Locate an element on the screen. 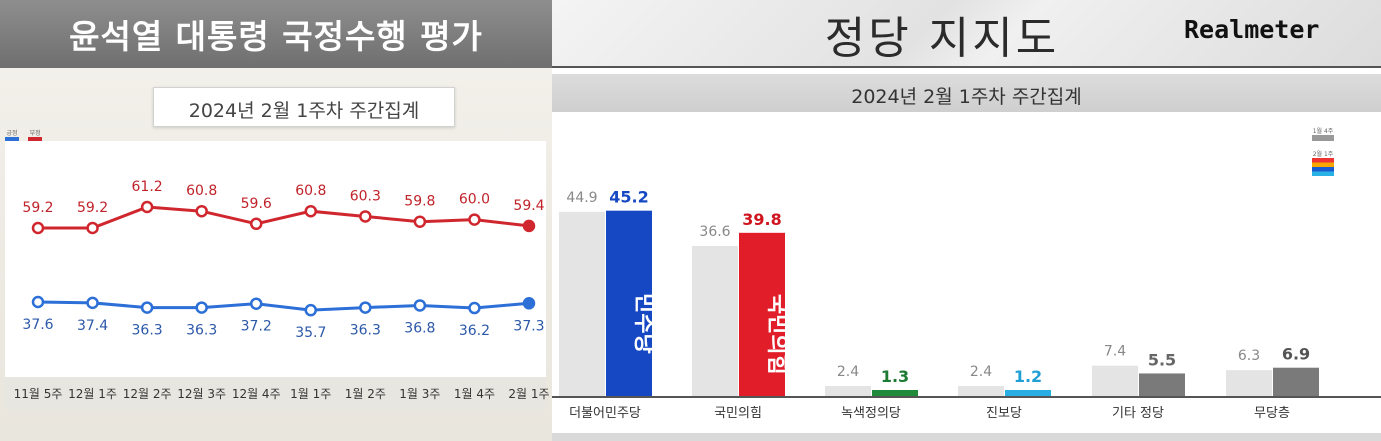 This screenshot has width=1381, height=441. bar-current-value: 39.8 is located at coordinates (761, 219).